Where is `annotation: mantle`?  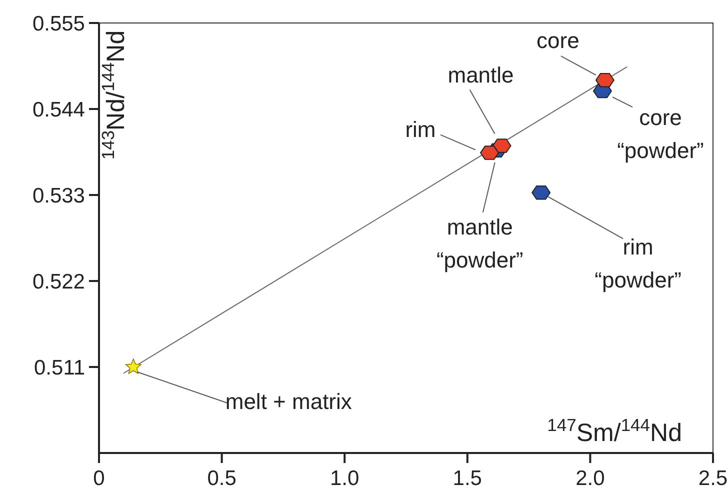 annotation: mantle is located at coordinates (481, 75).